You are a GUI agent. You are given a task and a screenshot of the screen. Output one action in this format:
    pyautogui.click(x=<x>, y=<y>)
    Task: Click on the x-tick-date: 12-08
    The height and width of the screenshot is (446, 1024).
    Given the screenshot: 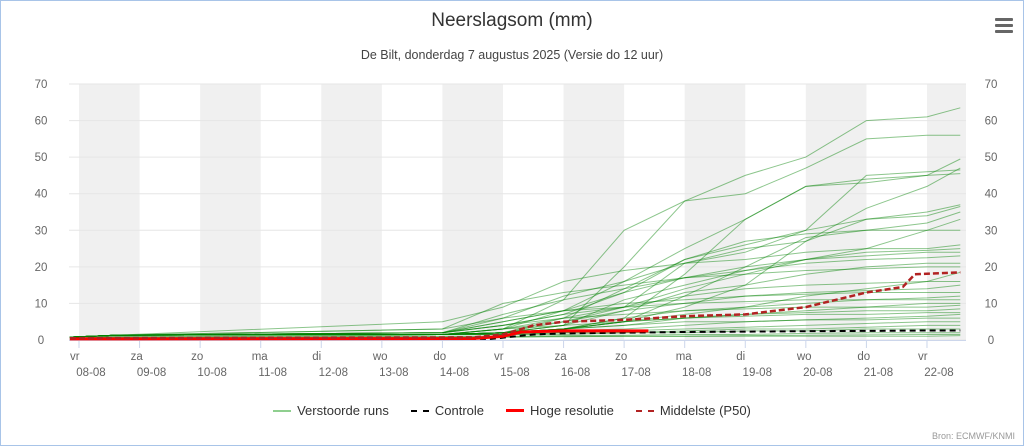 What is the action you would take?
    pyautogui.click(x=333, y=373)
    